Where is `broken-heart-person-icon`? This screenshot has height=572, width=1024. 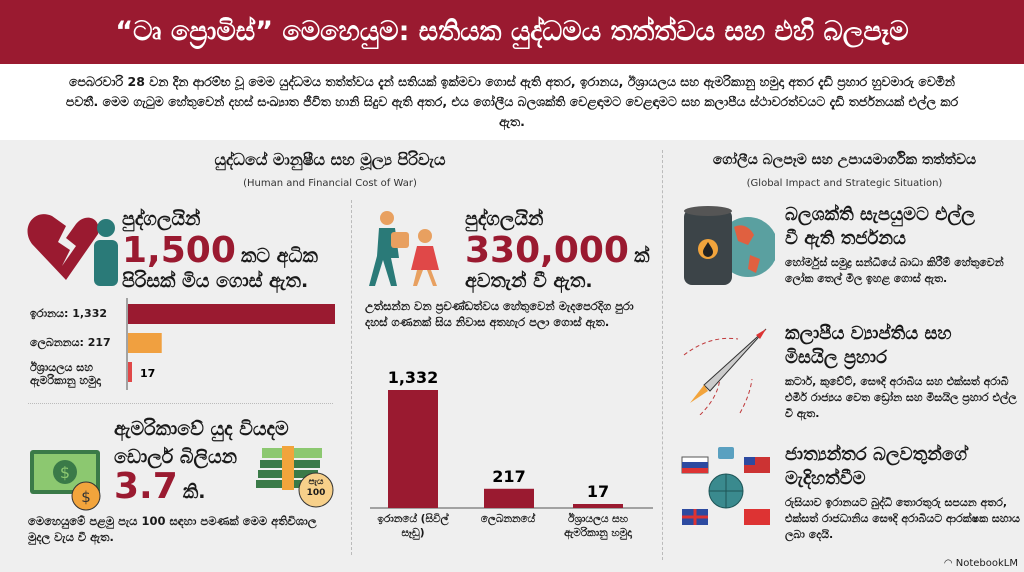 broken-heart-person-icon is located at coordinates (72, 250).